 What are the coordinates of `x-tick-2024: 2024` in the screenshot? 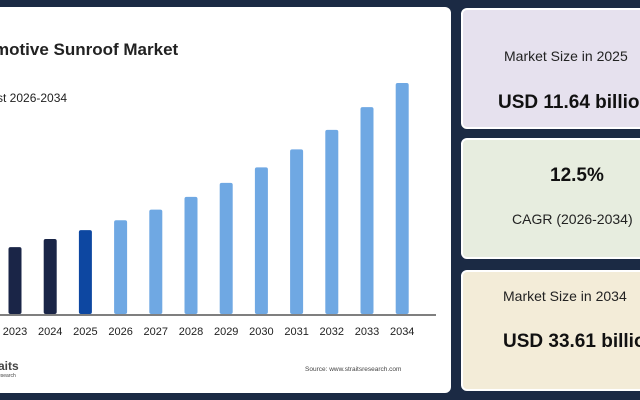 It's located at (50, 332).